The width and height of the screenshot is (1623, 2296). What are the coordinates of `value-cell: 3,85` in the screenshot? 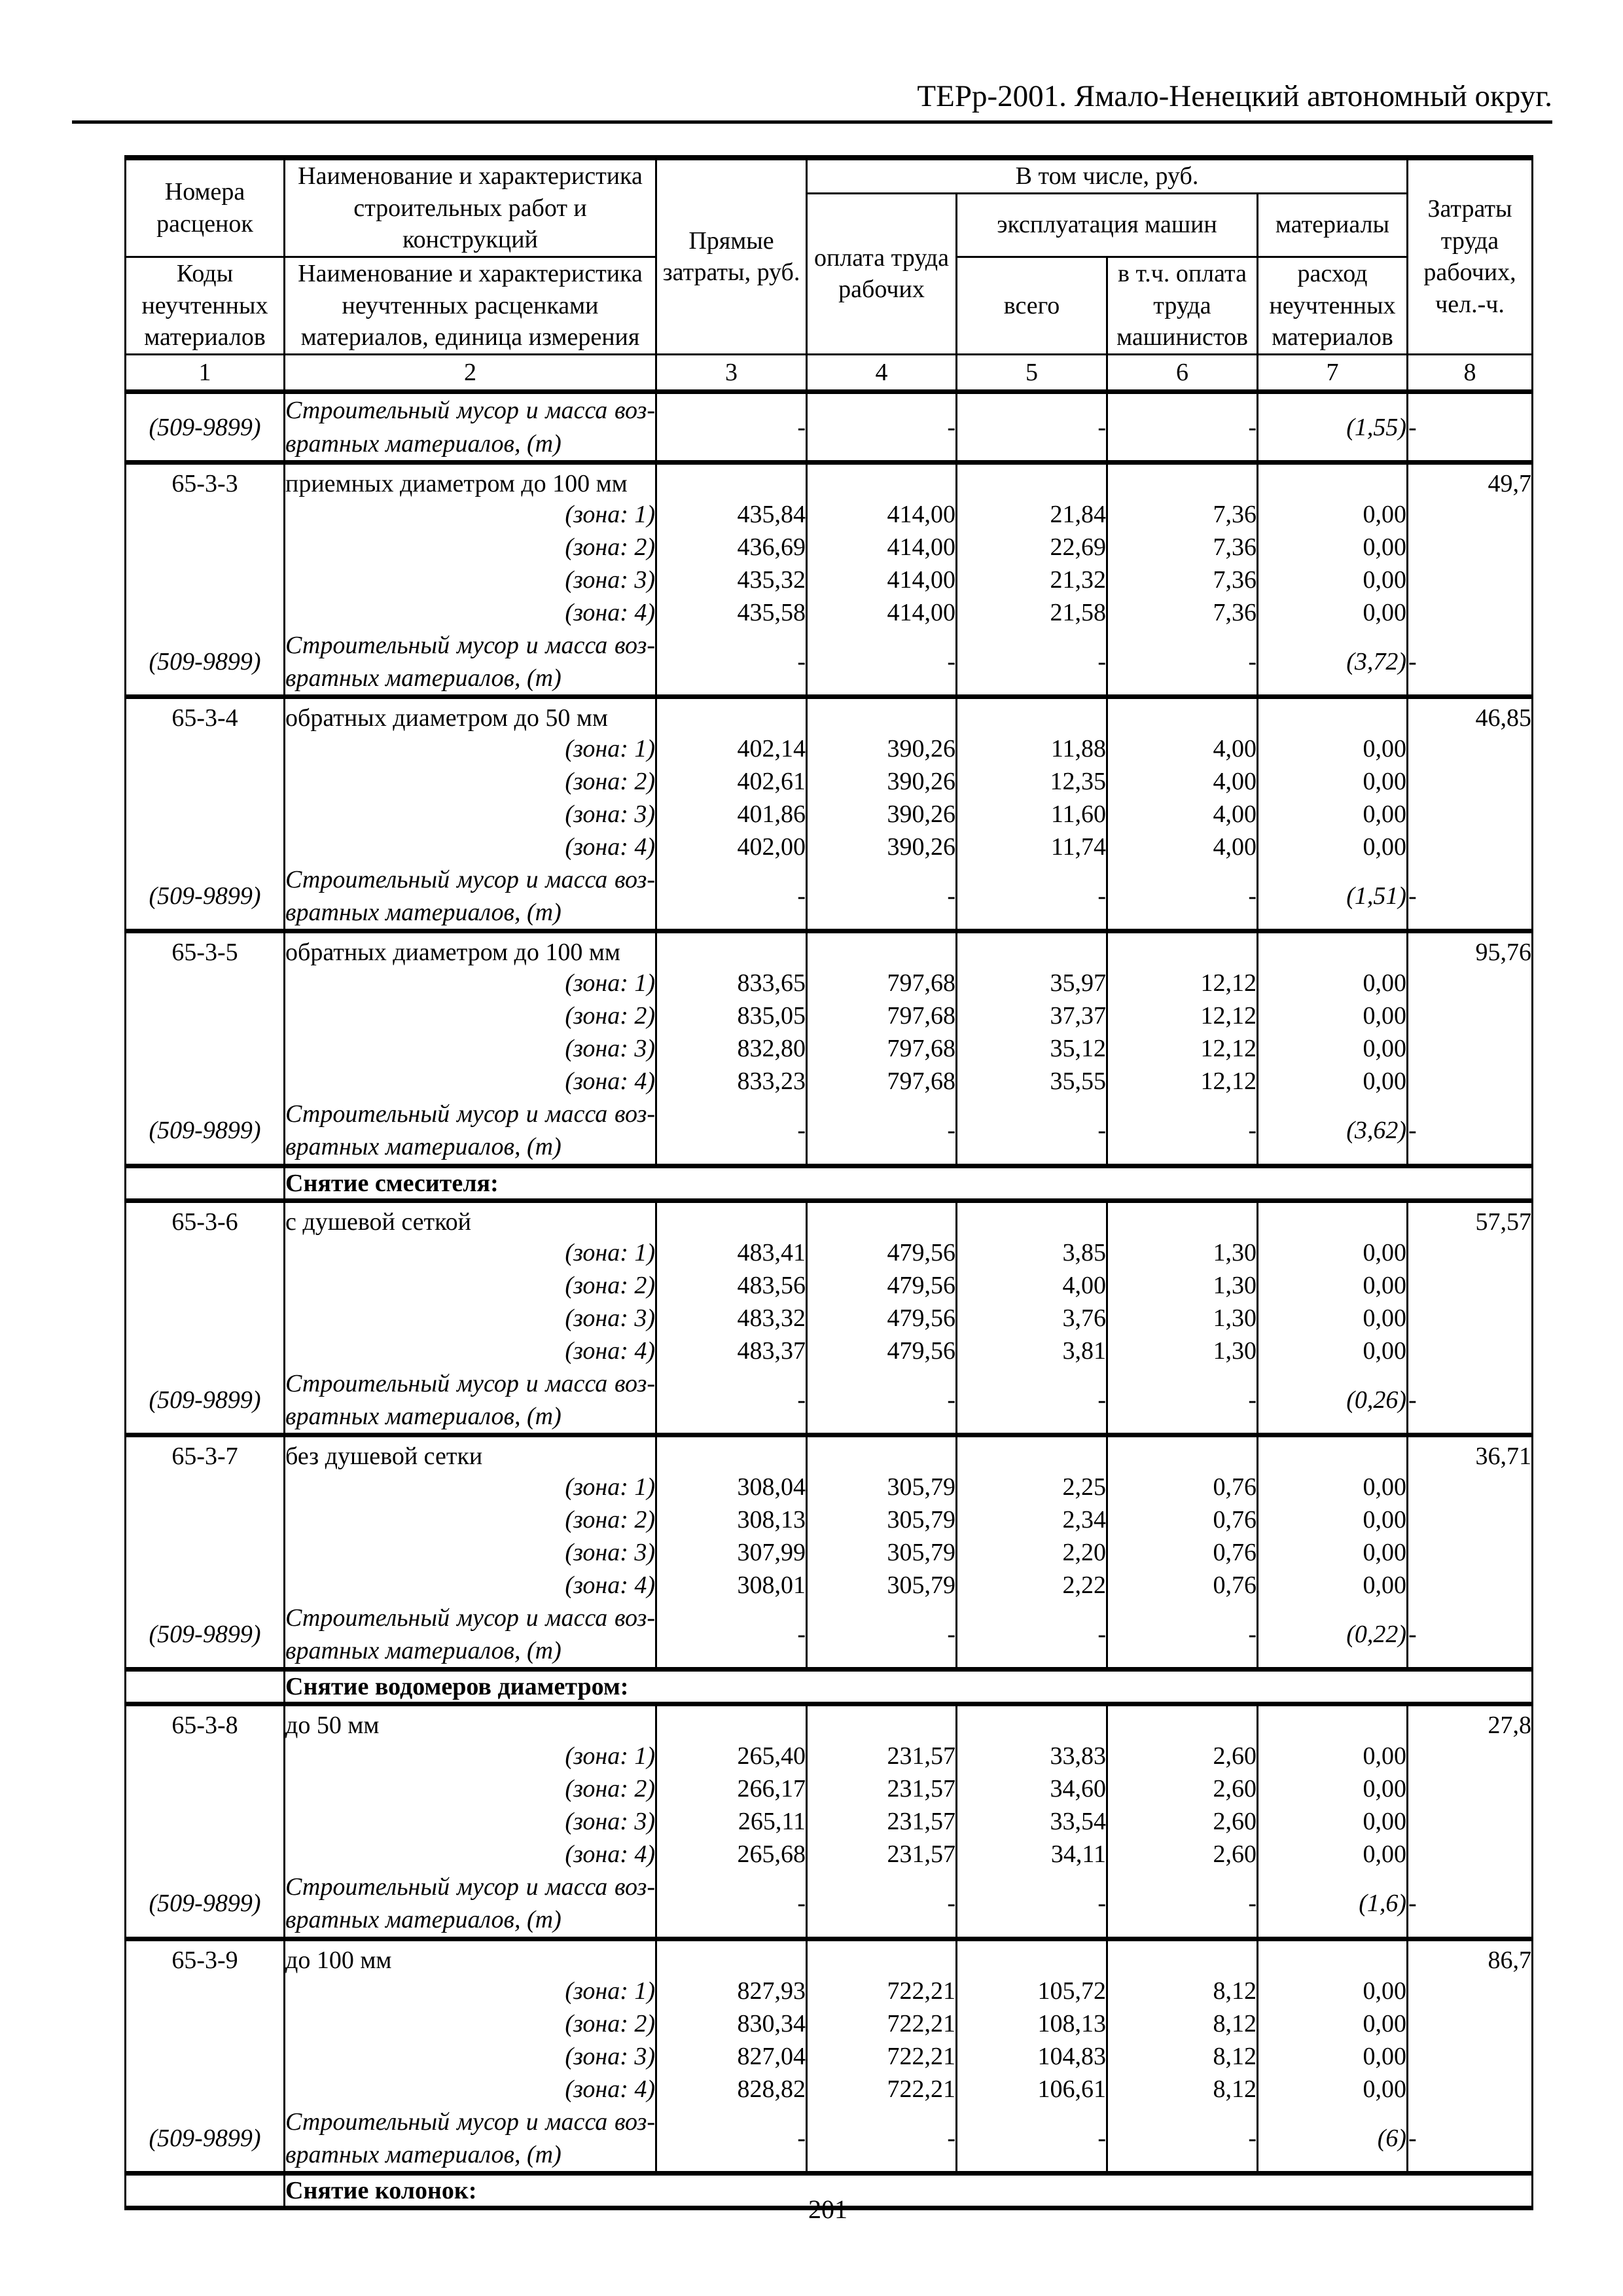 It's located at (1031, 1252).